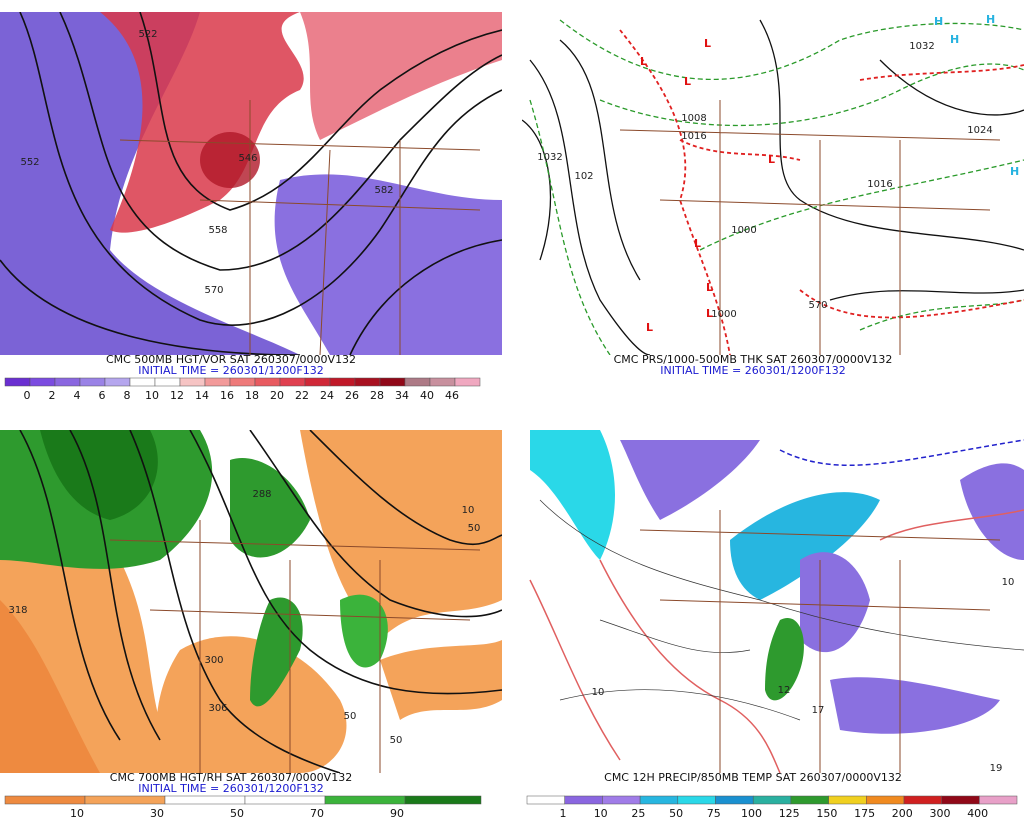 The image size is (1024, 819). Describe the element at coordinates (979, 130) in the screenshot. I see `contour-label: 1024` at that location.